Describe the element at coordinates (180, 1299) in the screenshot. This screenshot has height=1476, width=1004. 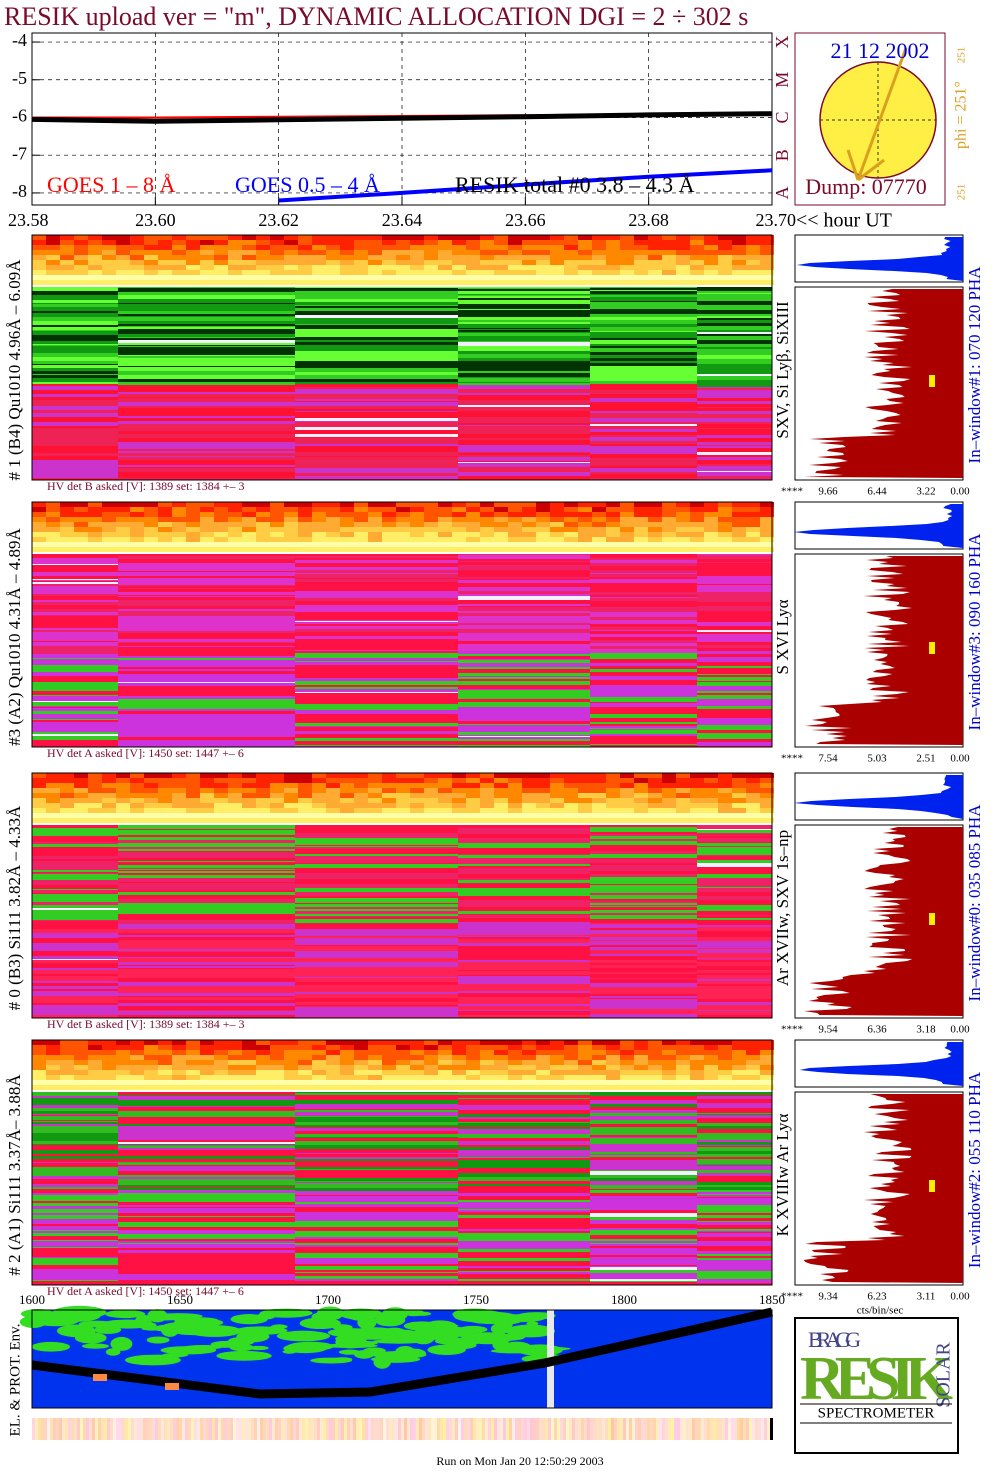
I see `channel-tick-label: 1650` at that location.